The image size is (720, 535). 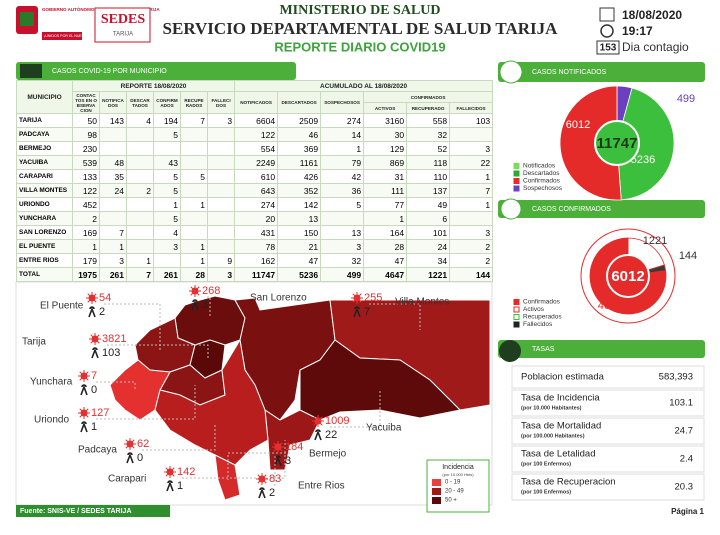 What do you see at coordinates (167, 120) in the screenshot?
I see `cell: 194` at bounding box center [167, 120].